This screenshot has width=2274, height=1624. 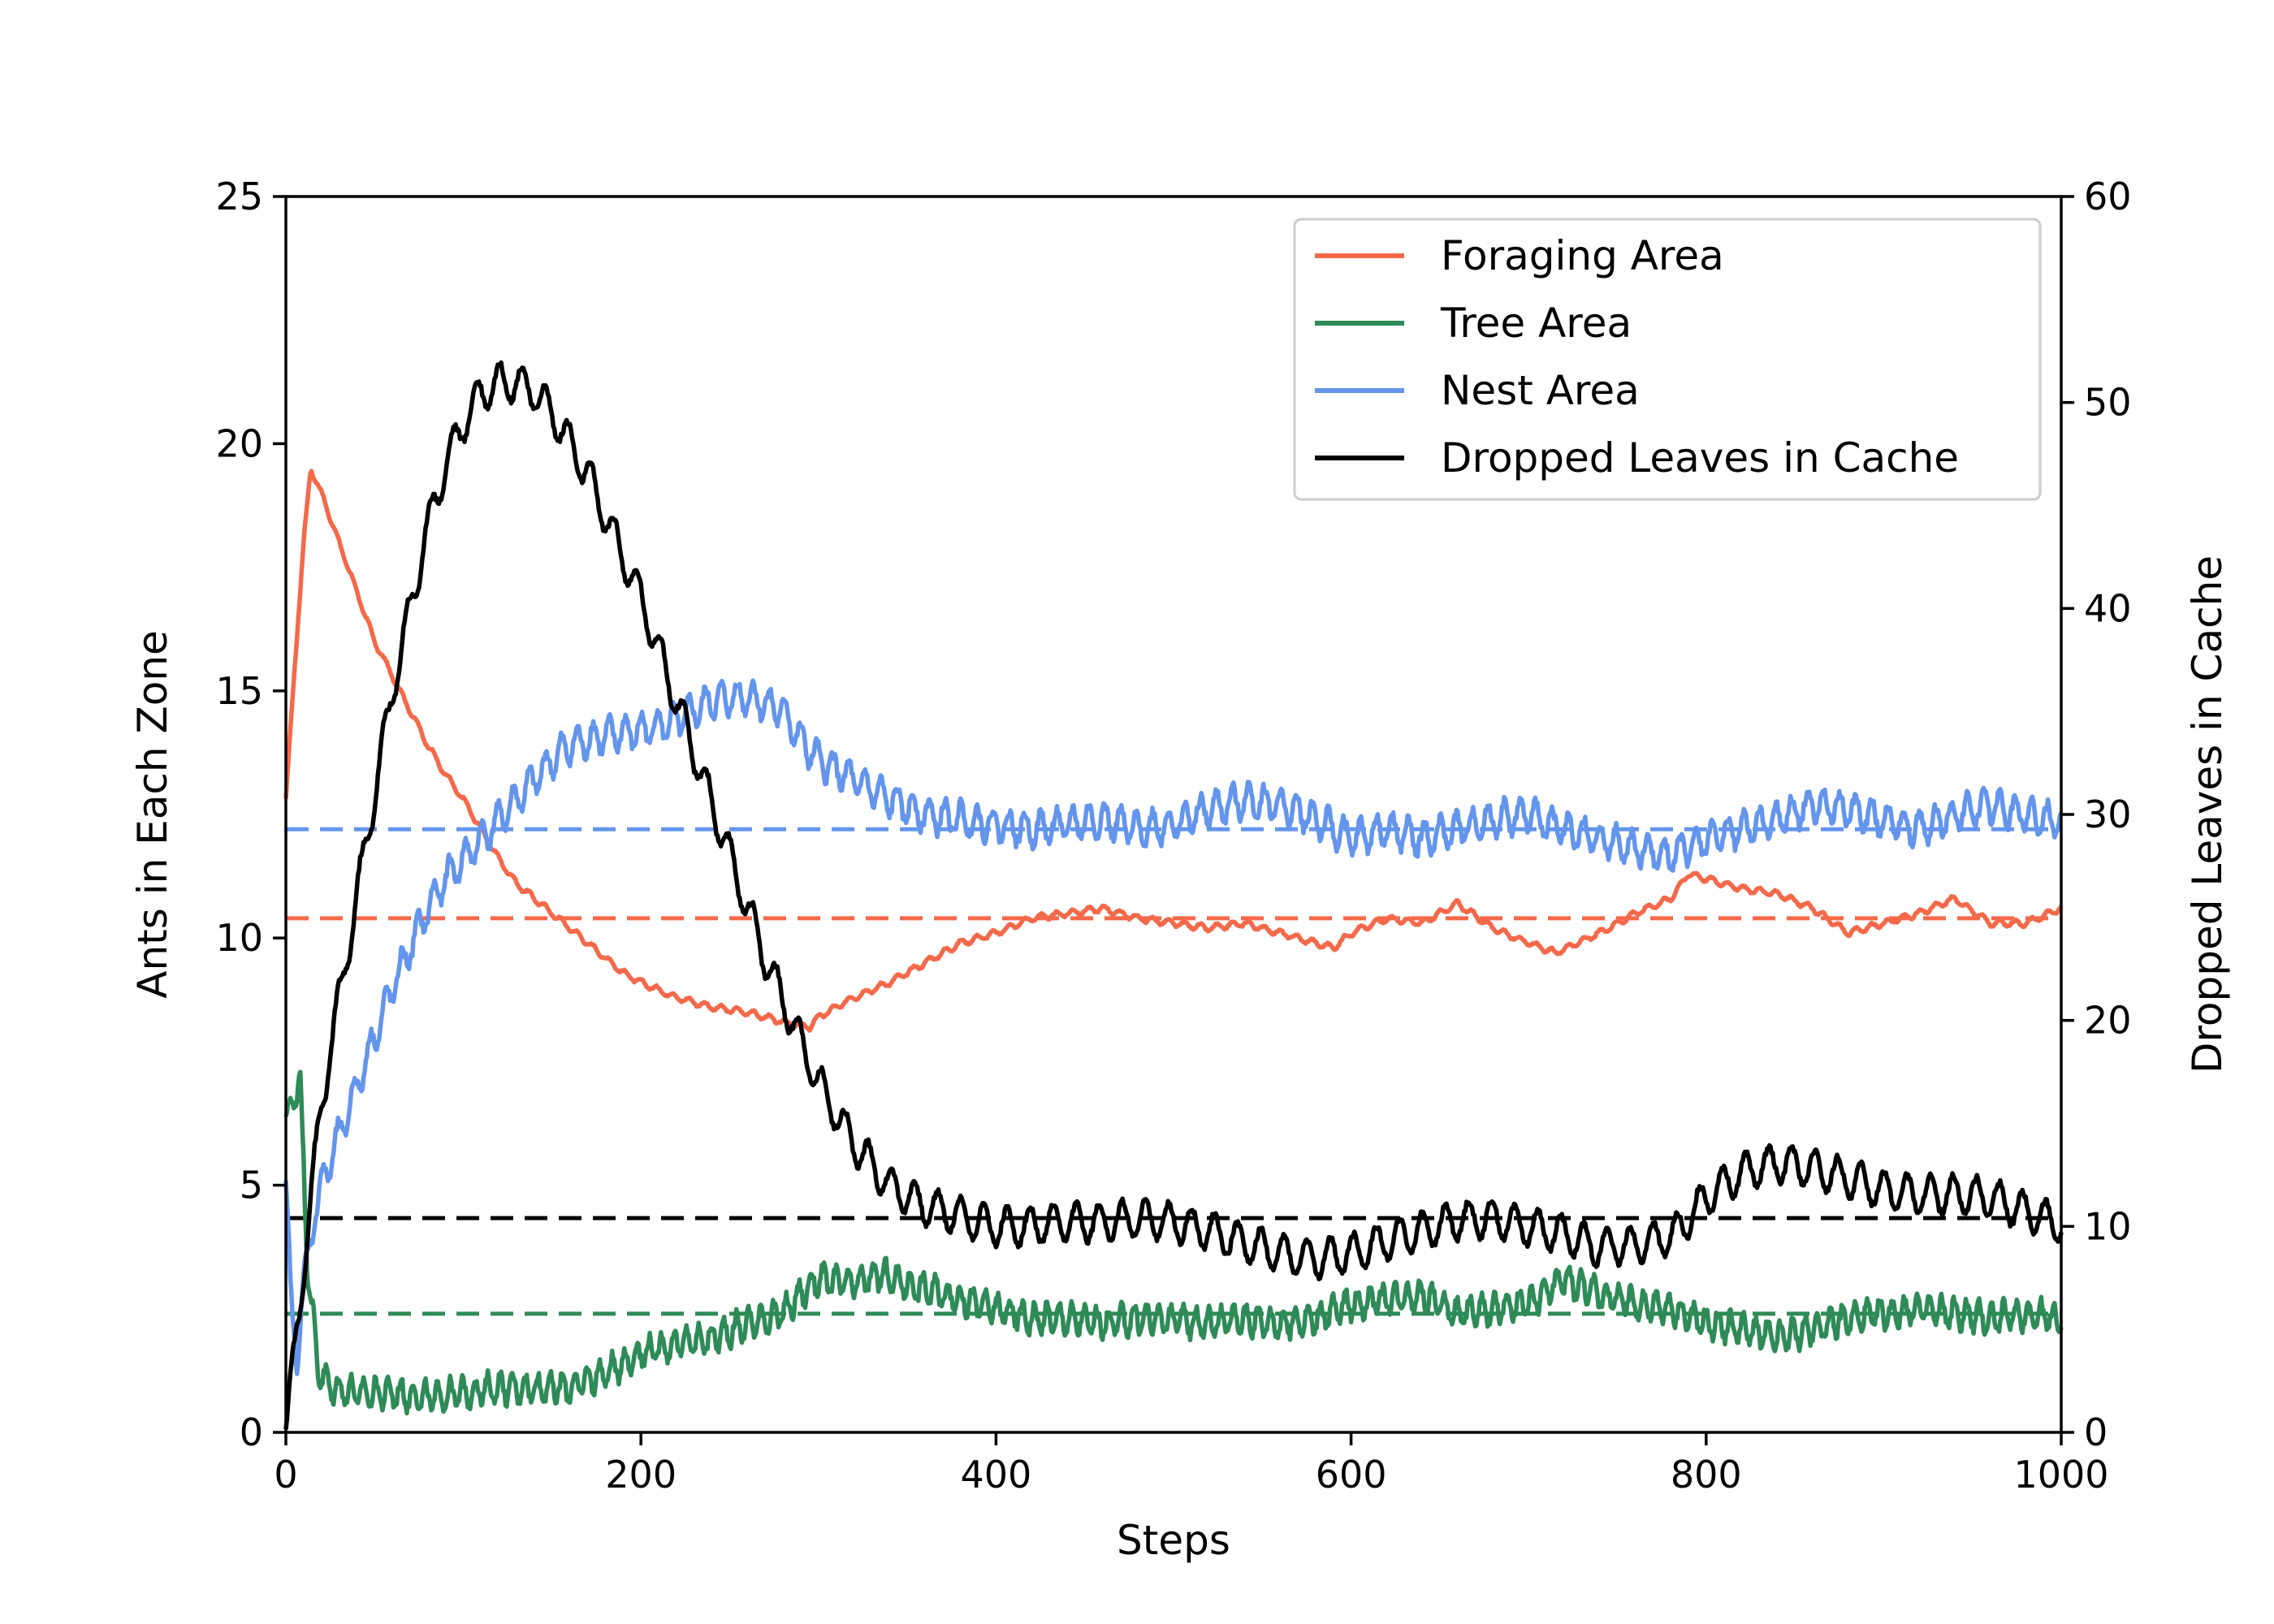 I want to click on legend-box, so click(x=1667, y=360).